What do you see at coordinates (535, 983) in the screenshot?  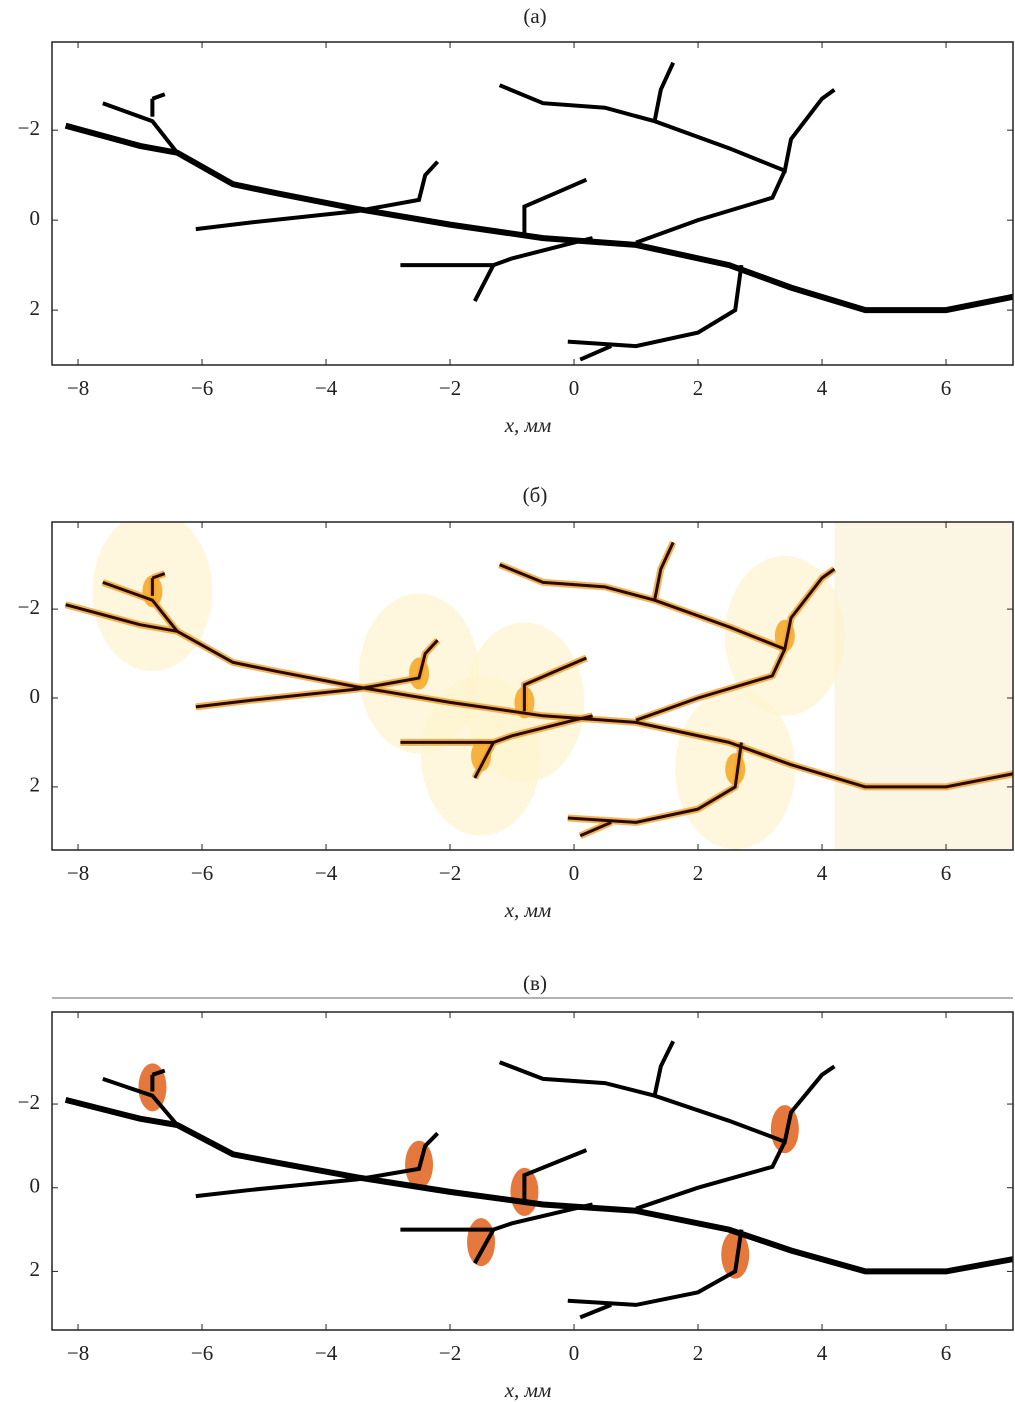 I see `panel-title: (в)` at bounding box center [535, 983].